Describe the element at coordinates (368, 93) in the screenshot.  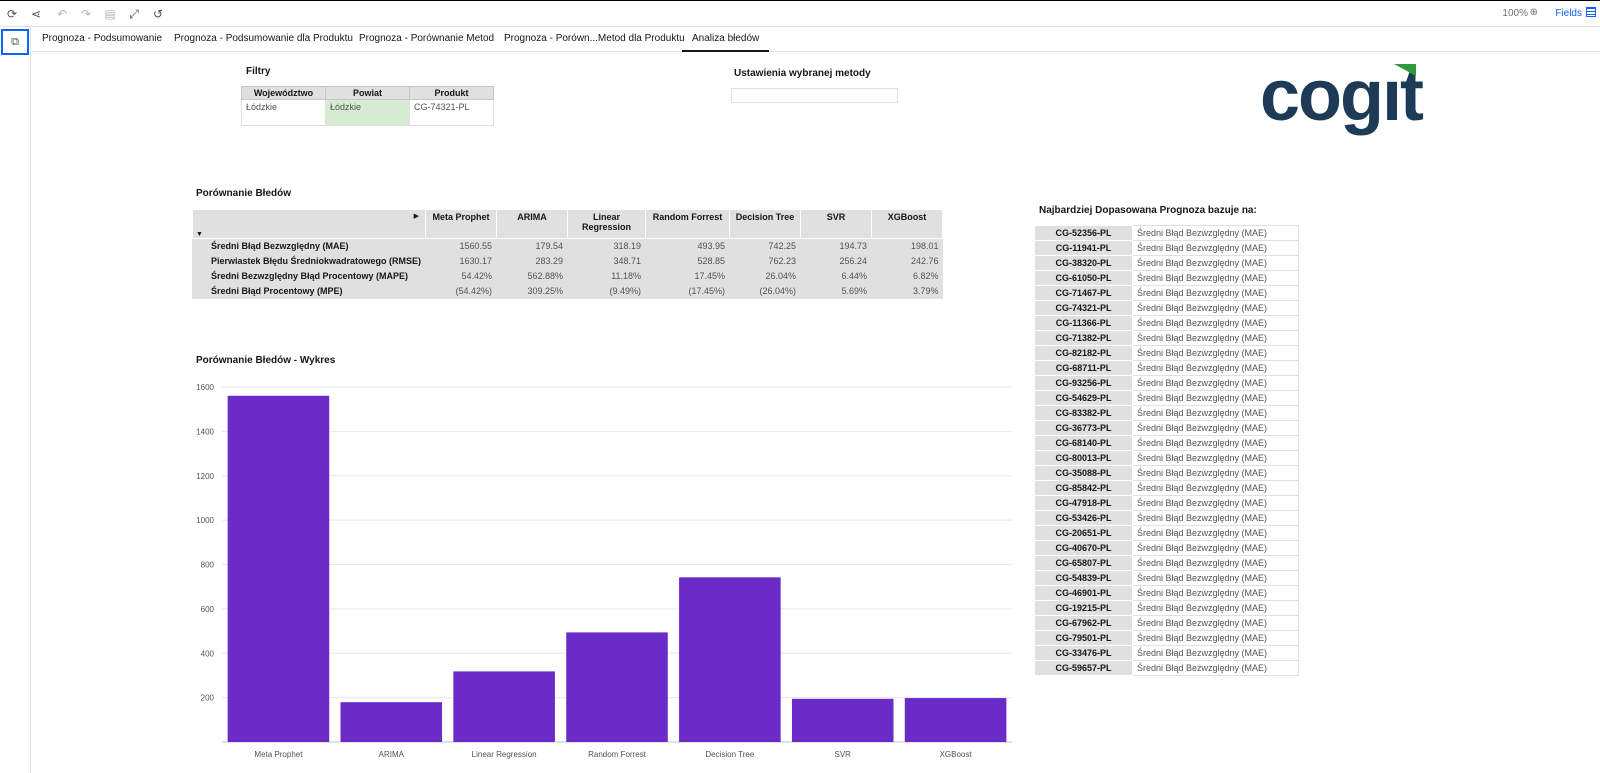
I see `filter-header-powiat: Powiat` at that location.